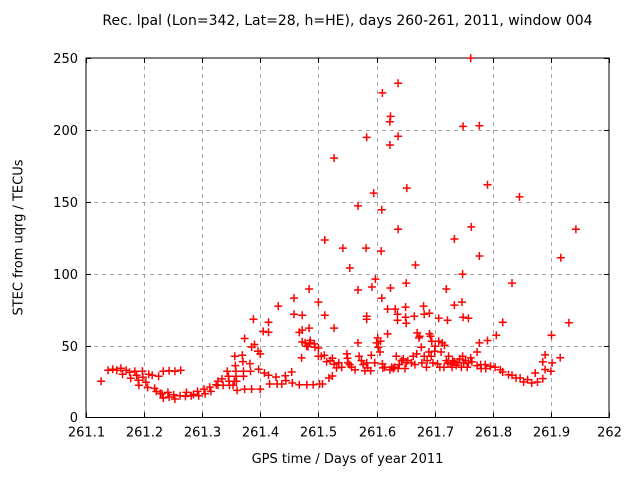 The width and height of the screenshot is (640, 480). I want to click on svg-text: 261.2, so click(144, 432).